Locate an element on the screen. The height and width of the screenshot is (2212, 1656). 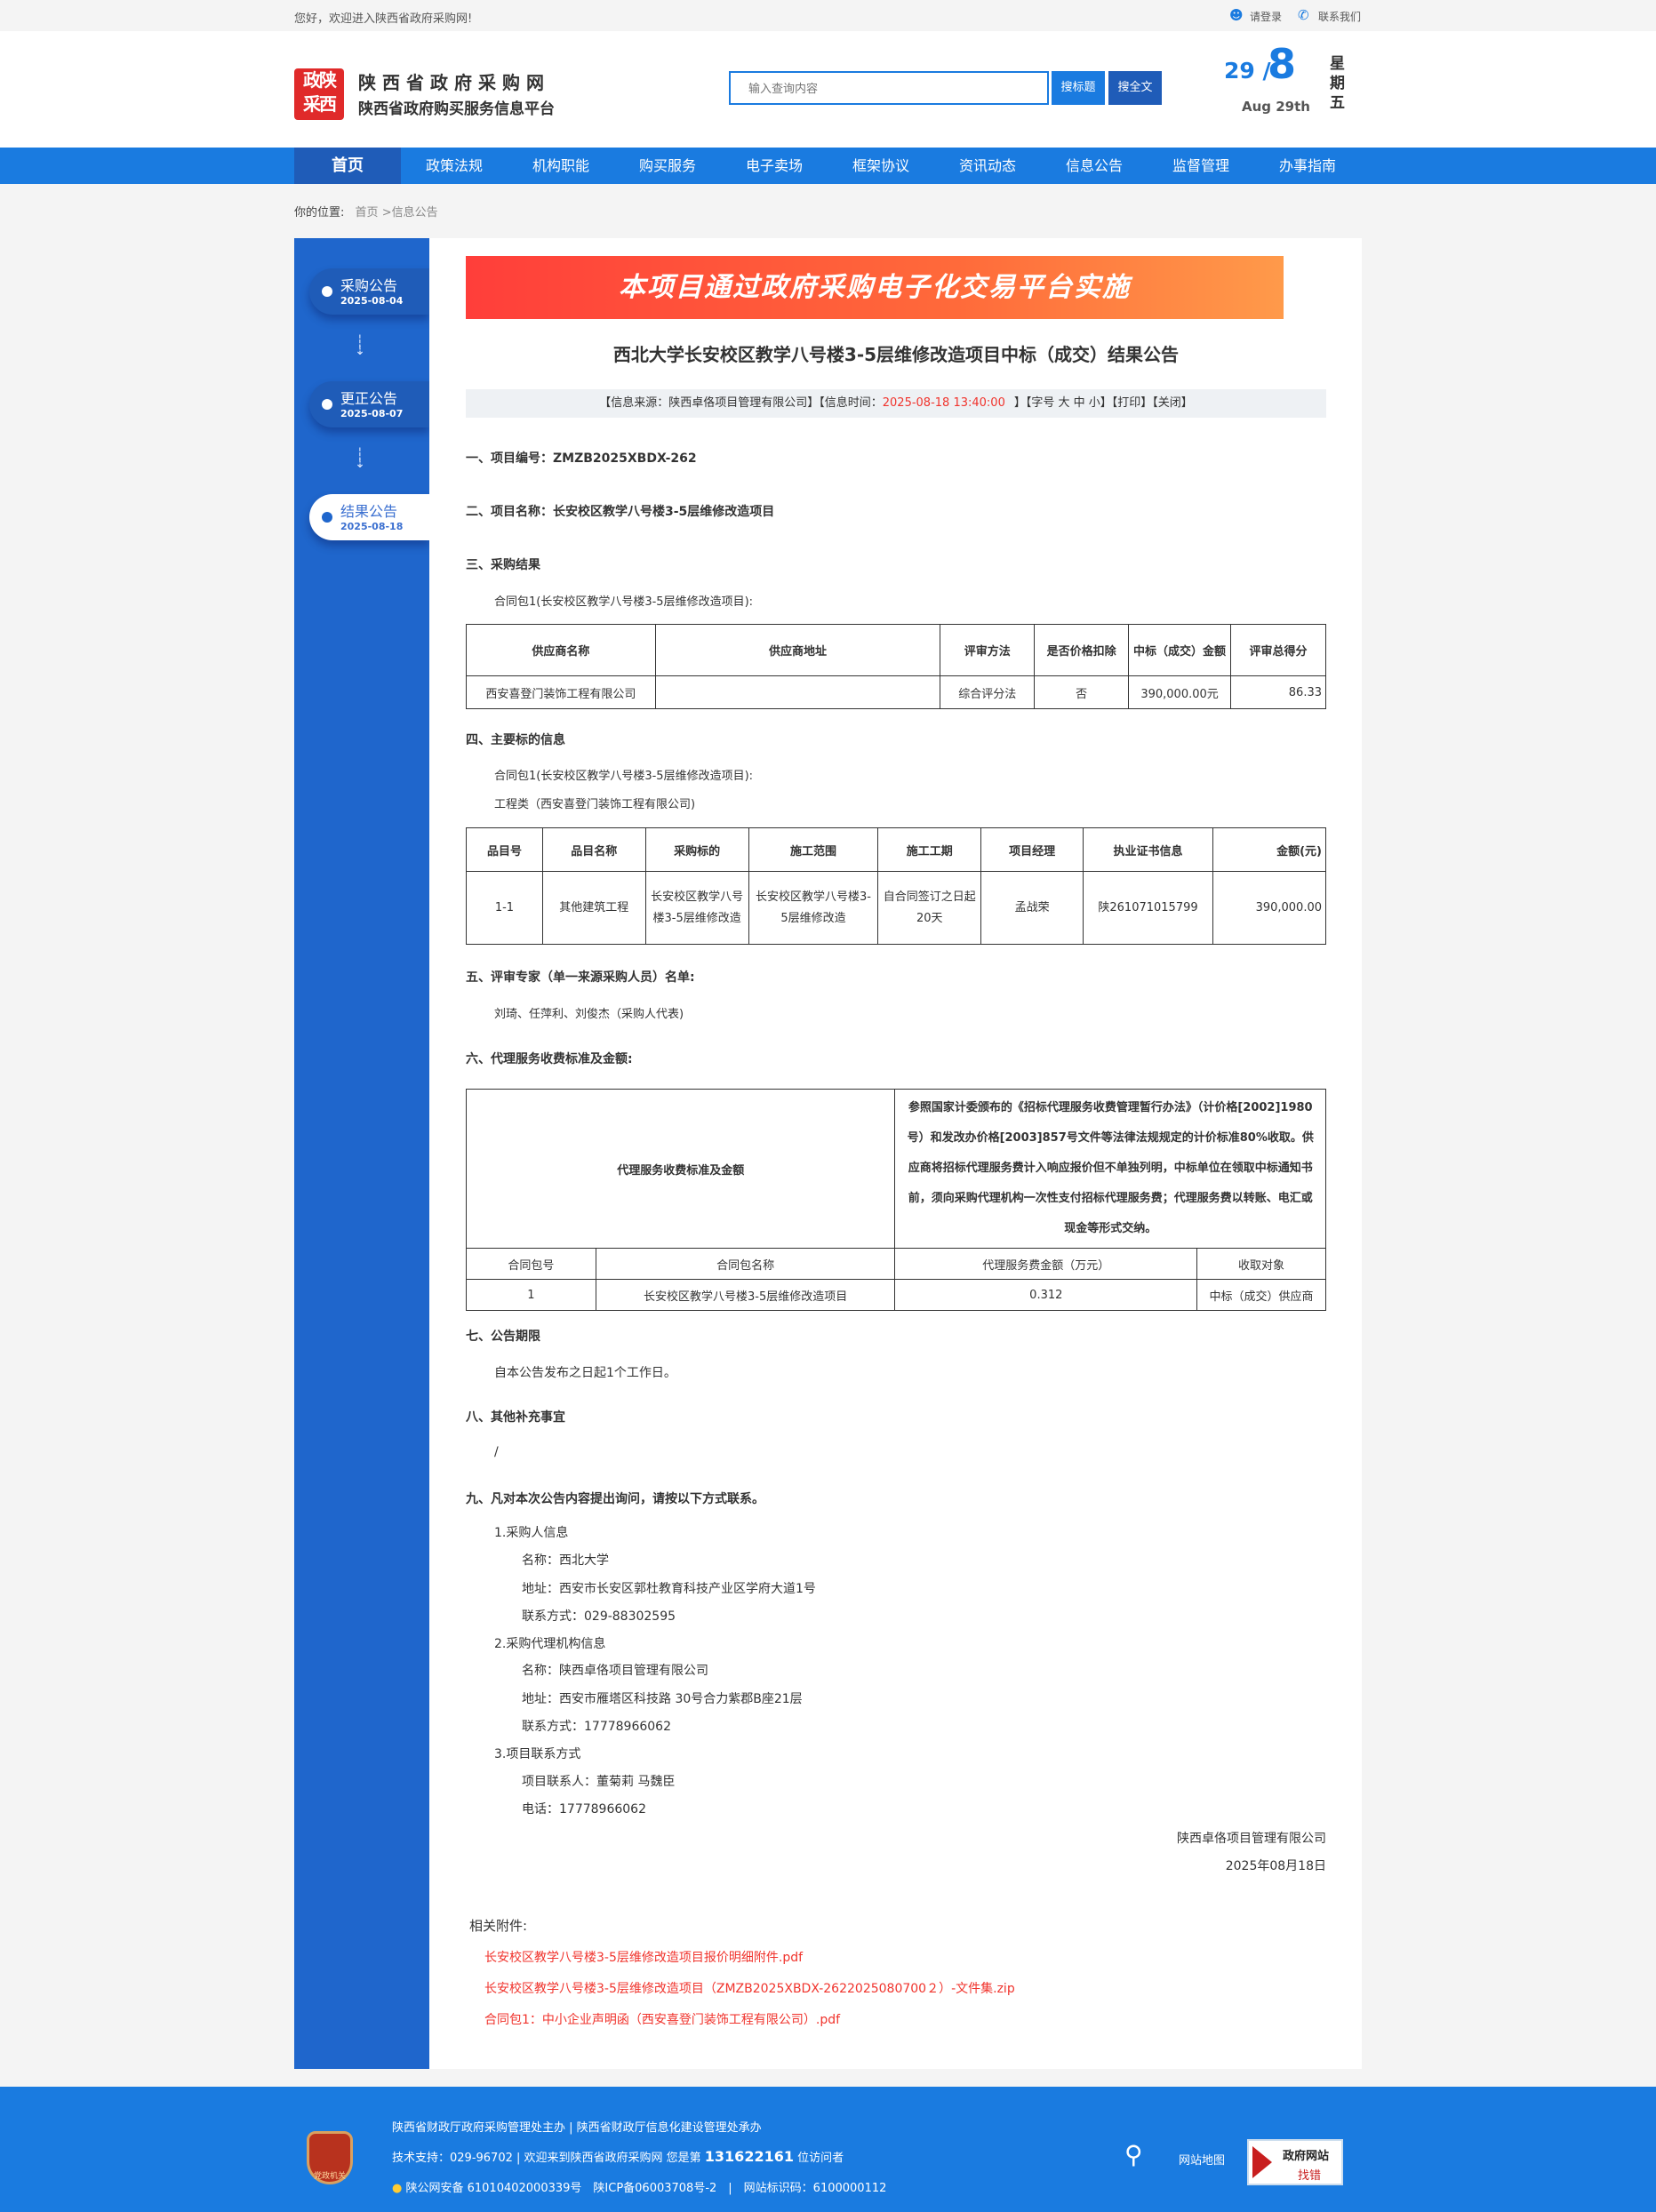
section-3: 三、采购结果 is located at coordinates (503, 565).